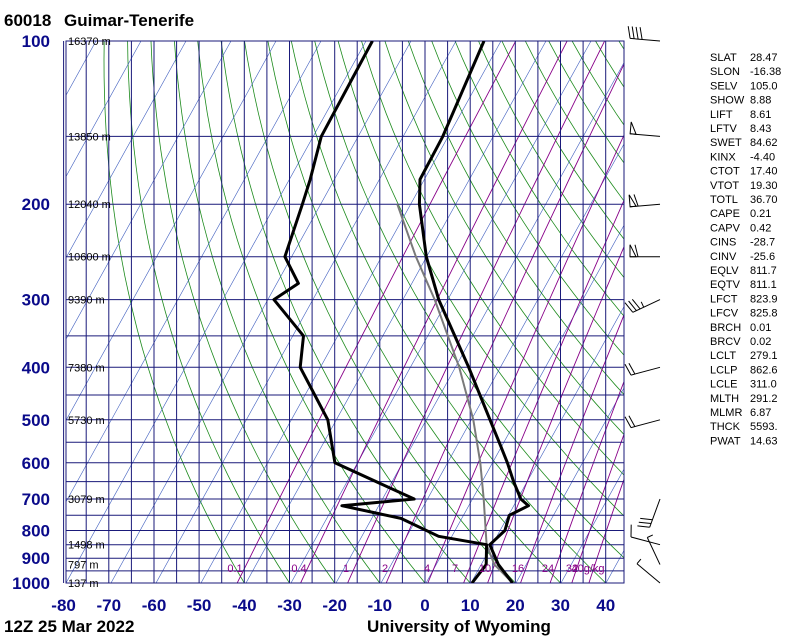 The image size is (800, 640). Describe the element at coordinates (725, 328) in the screenshot. I see `index-name: BRCH` at that location.